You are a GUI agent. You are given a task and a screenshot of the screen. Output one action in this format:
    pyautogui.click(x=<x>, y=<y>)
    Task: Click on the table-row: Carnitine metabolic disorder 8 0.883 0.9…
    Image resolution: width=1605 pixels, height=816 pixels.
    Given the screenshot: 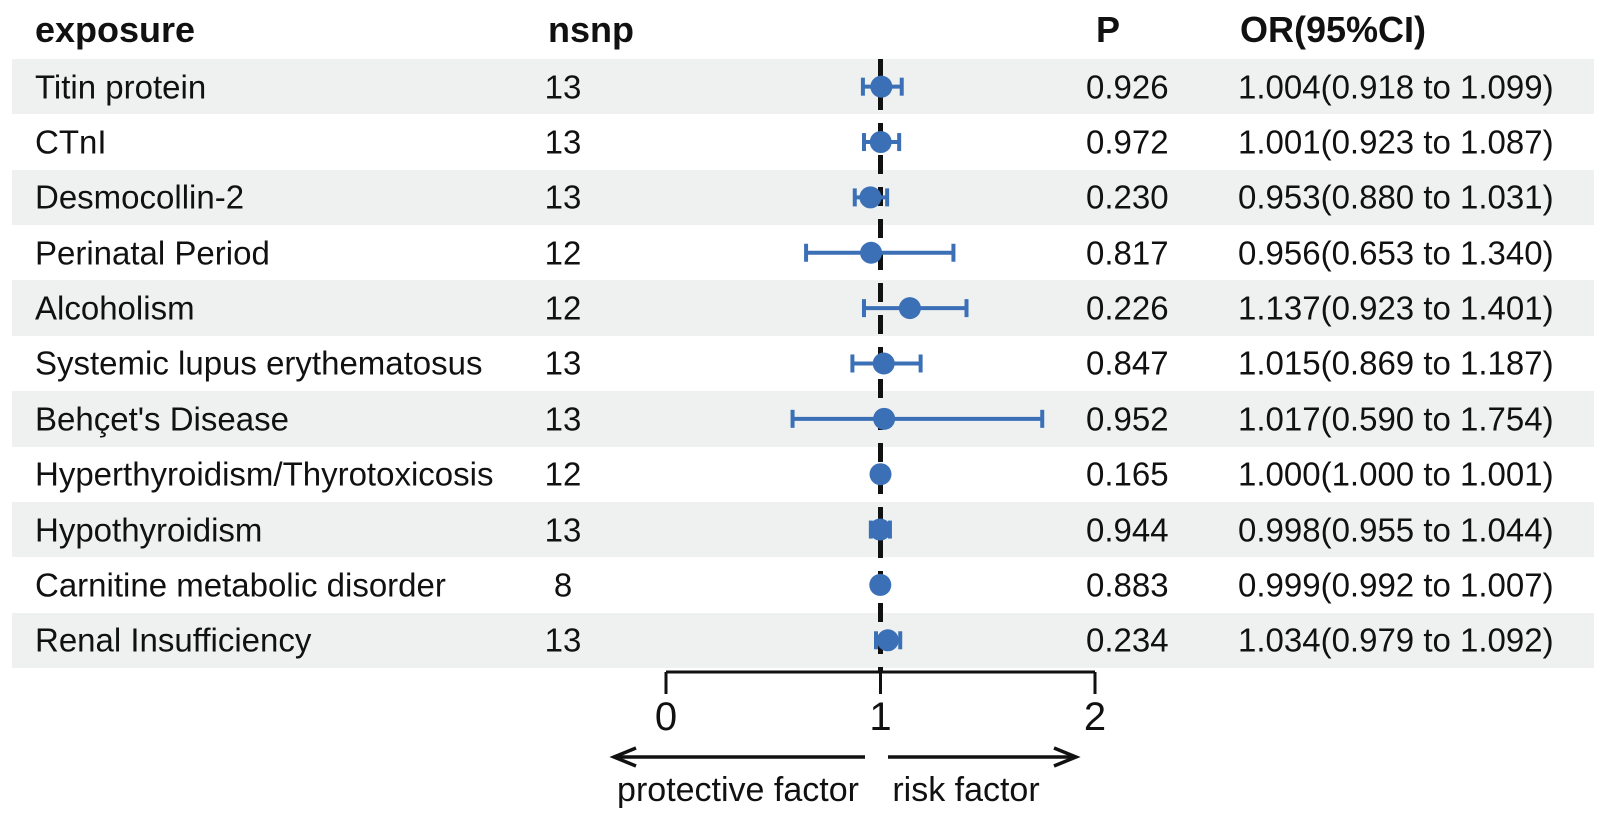 What is the action you would take?
    pyautogui.click(x=802, y=584)
    